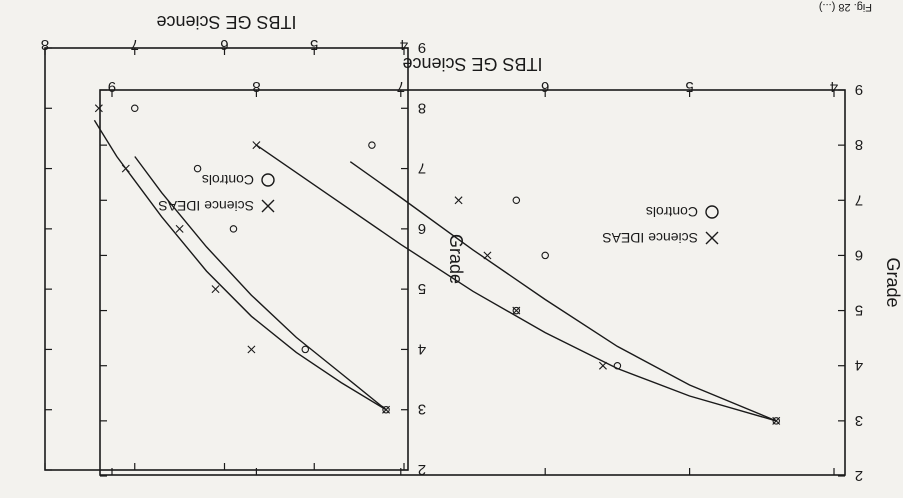  Describe the element at coordinates (260, 283) in the screenshot. I see `fit-curve-controls` at that location.